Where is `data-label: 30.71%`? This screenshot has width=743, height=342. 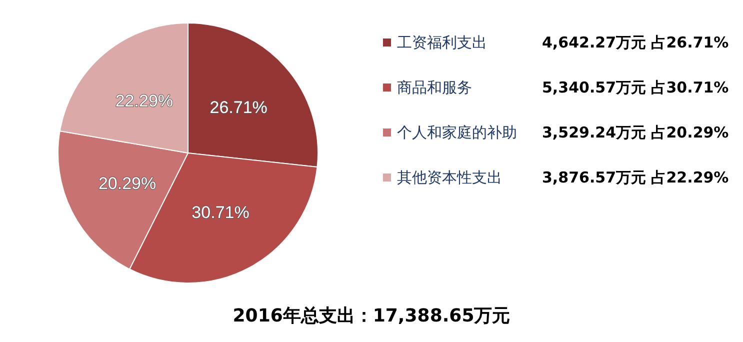 data-label: 30.71% is located at coordinates (221, 212).